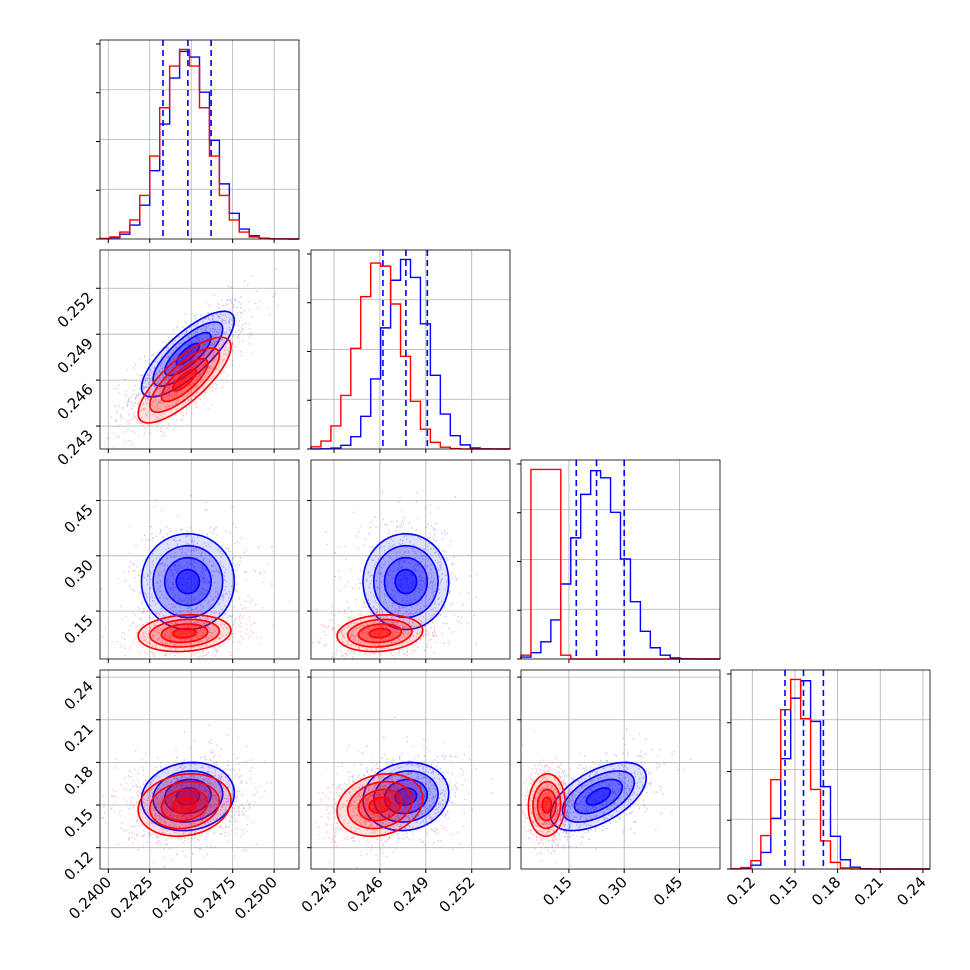 The width and height of the screenshot is (970, 970). What do you see at coordinates (911, 891) in the screenshot?
I see `x-tick-label: 0.24` at bounding box center [911, 891].